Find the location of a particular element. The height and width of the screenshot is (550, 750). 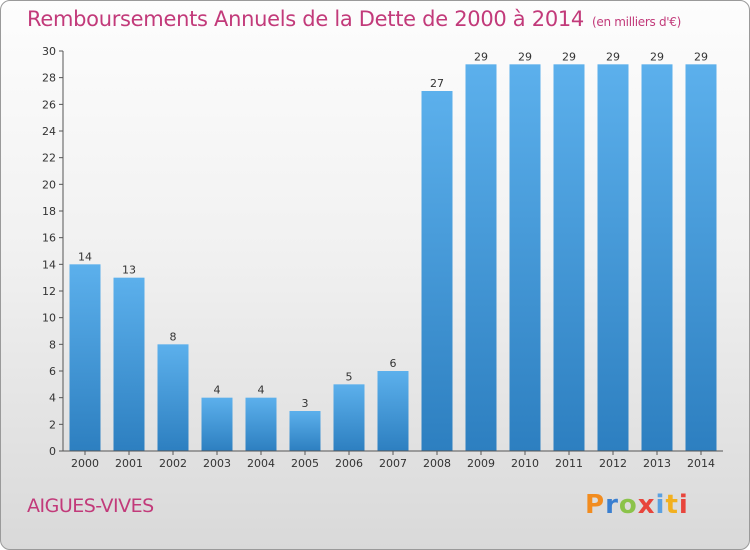

y-tick-label: 26 is located at coordinates (49, 104).